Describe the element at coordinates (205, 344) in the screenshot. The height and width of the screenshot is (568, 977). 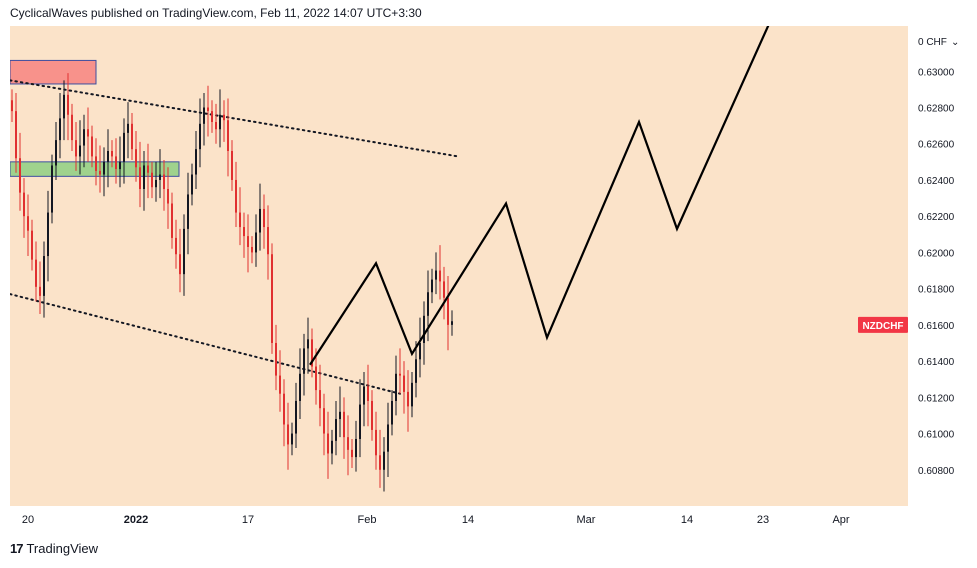
I see `lower-channel-line` at that location.